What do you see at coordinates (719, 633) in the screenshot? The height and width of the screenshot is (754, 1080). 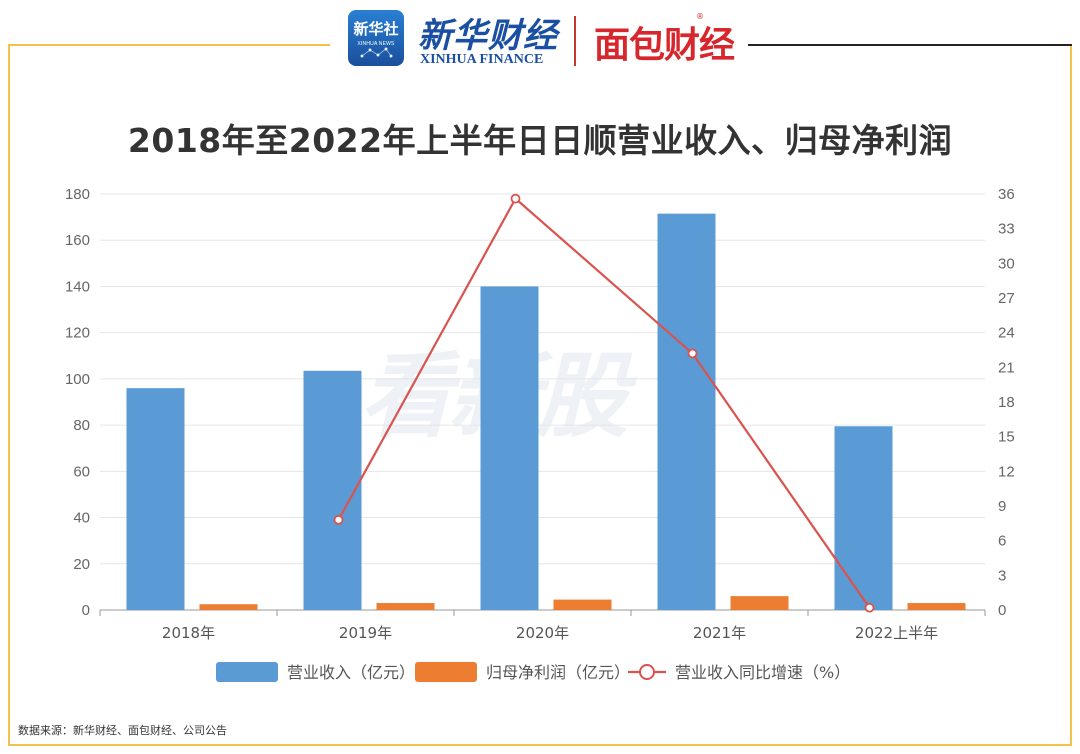 I see `x-tick-label: 2021年` at bounding box center [719, 633].